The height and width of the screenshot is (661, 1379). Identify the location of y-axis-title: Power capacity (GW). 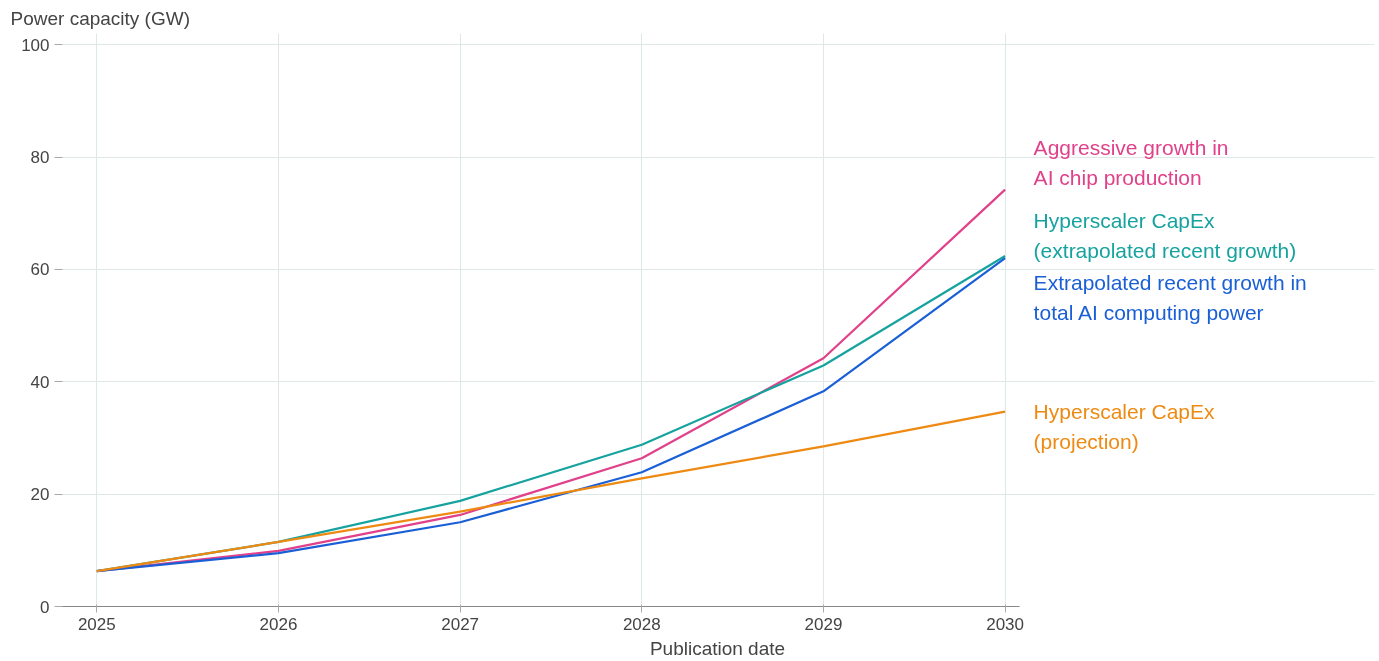
(100, 18).